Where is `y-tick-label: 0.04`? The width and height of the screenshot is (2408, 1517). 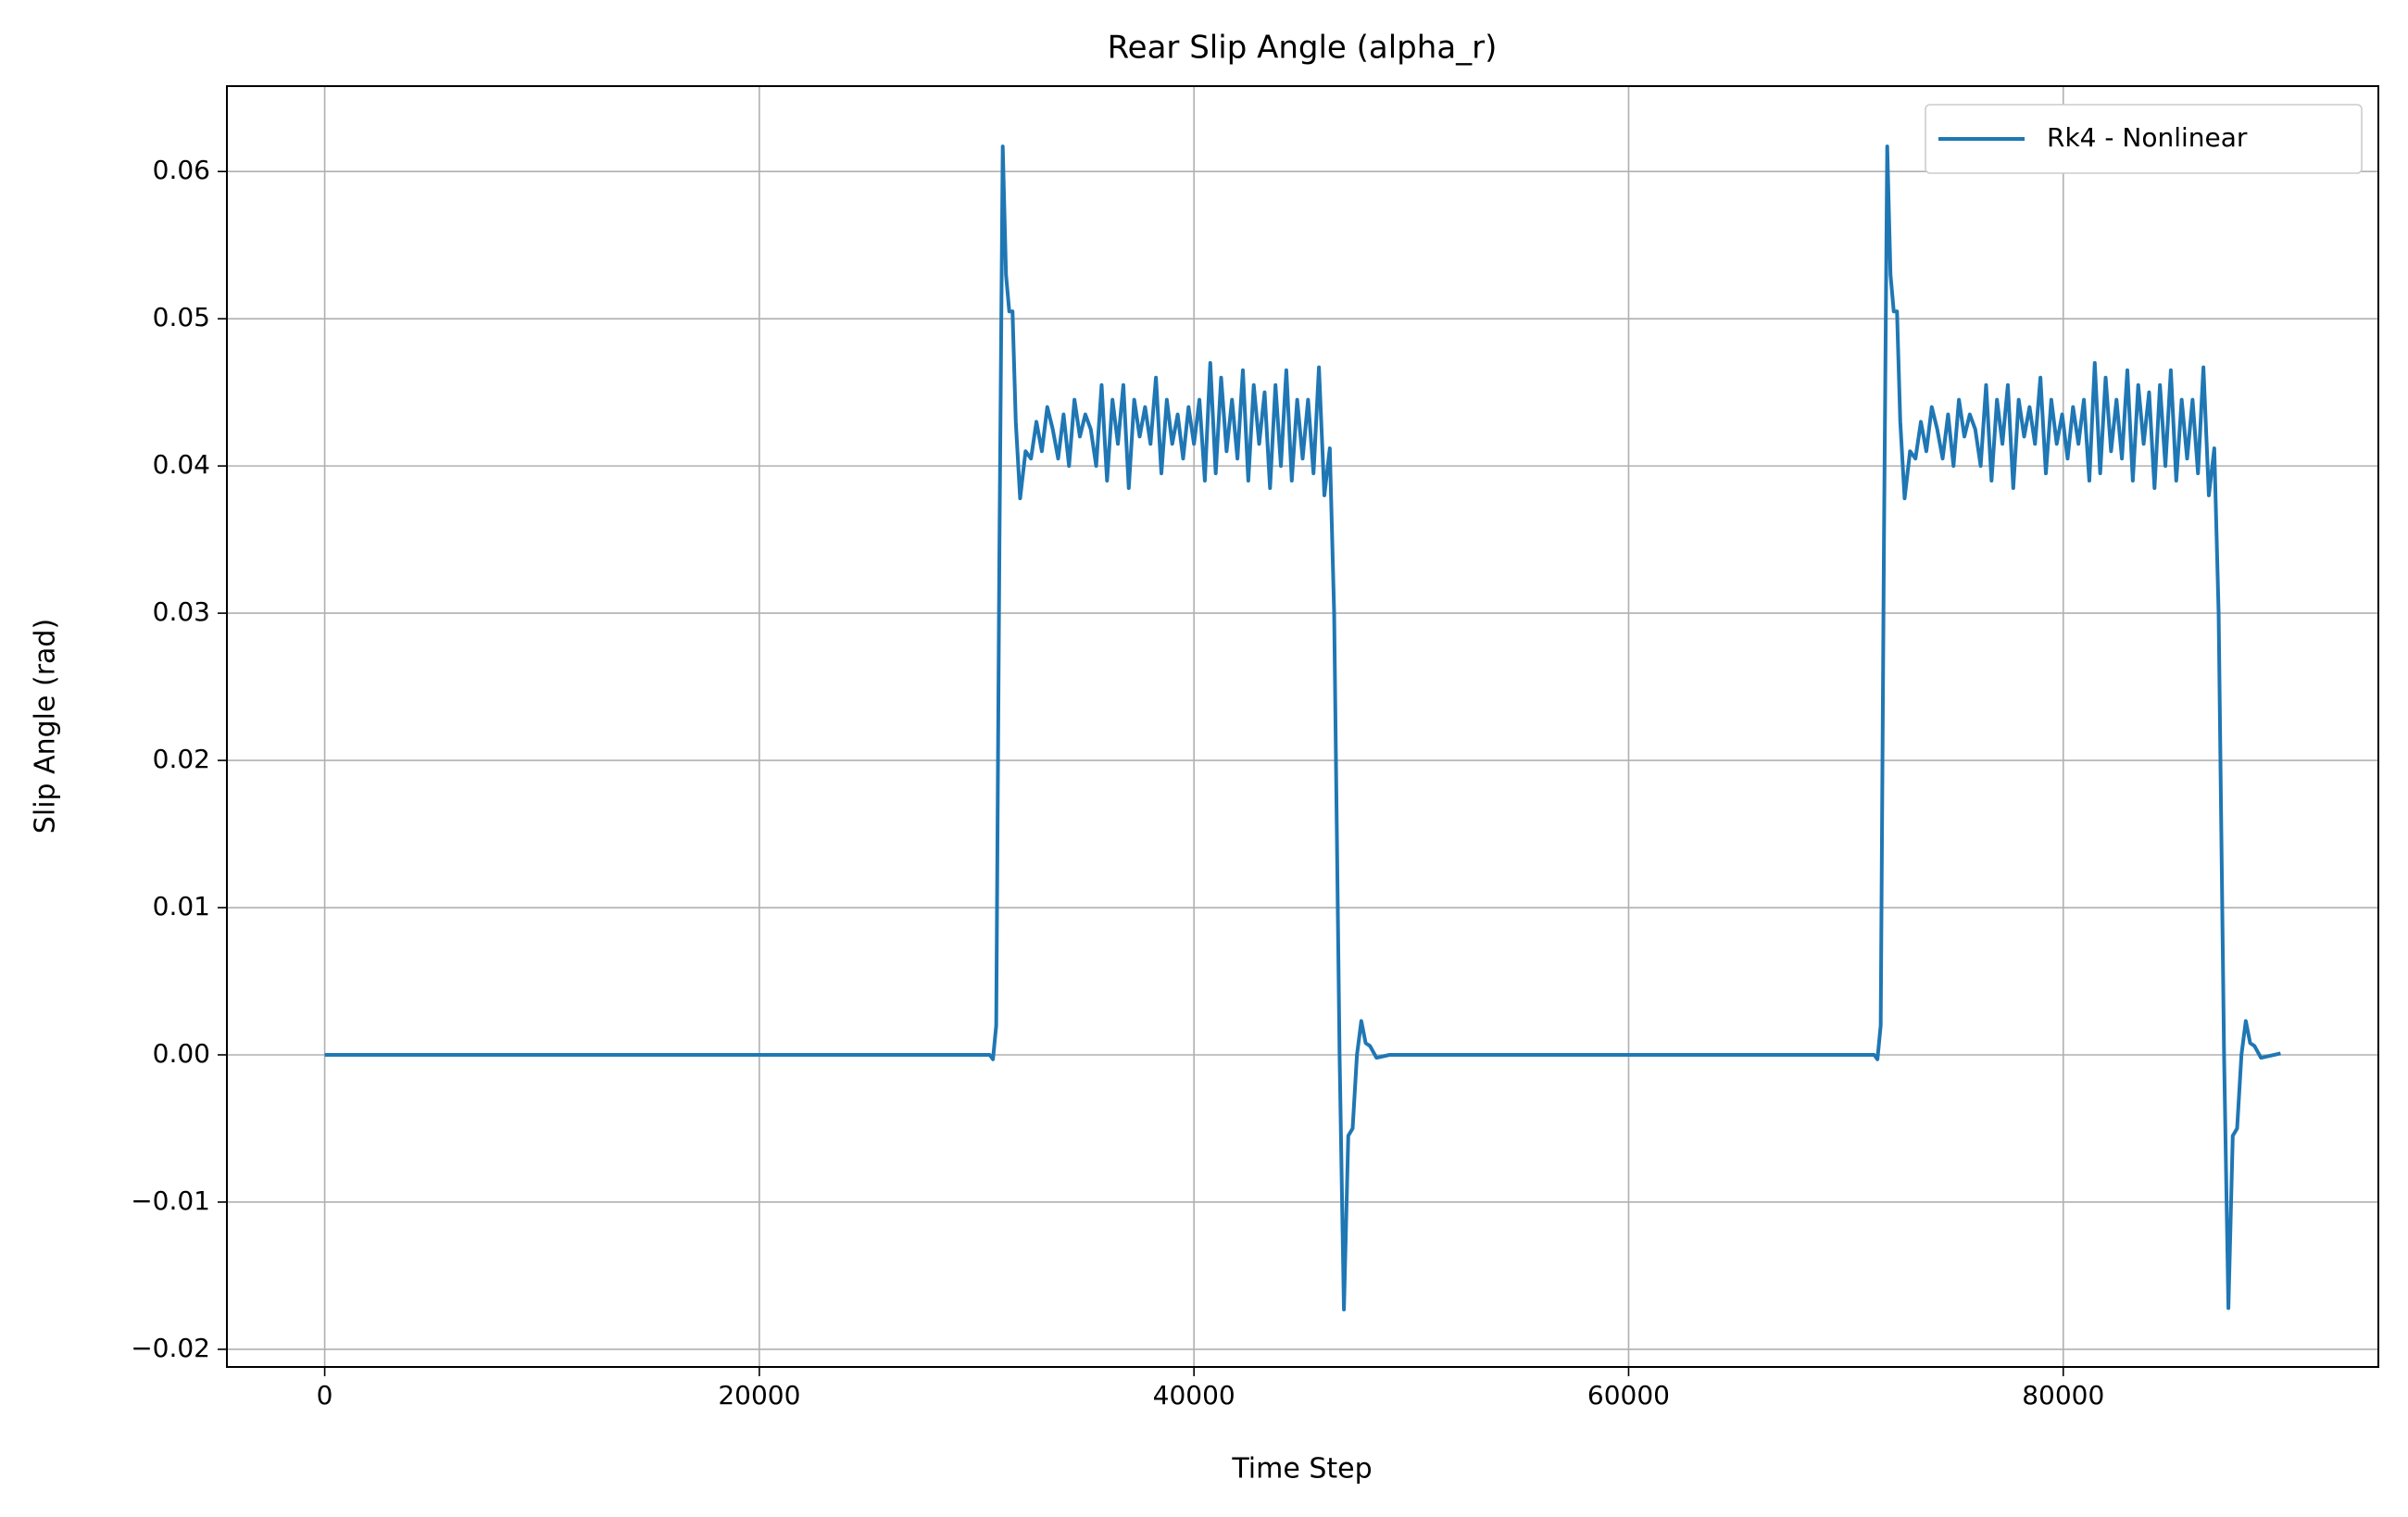
y-tick-label: 0.04 is located at coordinates (181, 464).